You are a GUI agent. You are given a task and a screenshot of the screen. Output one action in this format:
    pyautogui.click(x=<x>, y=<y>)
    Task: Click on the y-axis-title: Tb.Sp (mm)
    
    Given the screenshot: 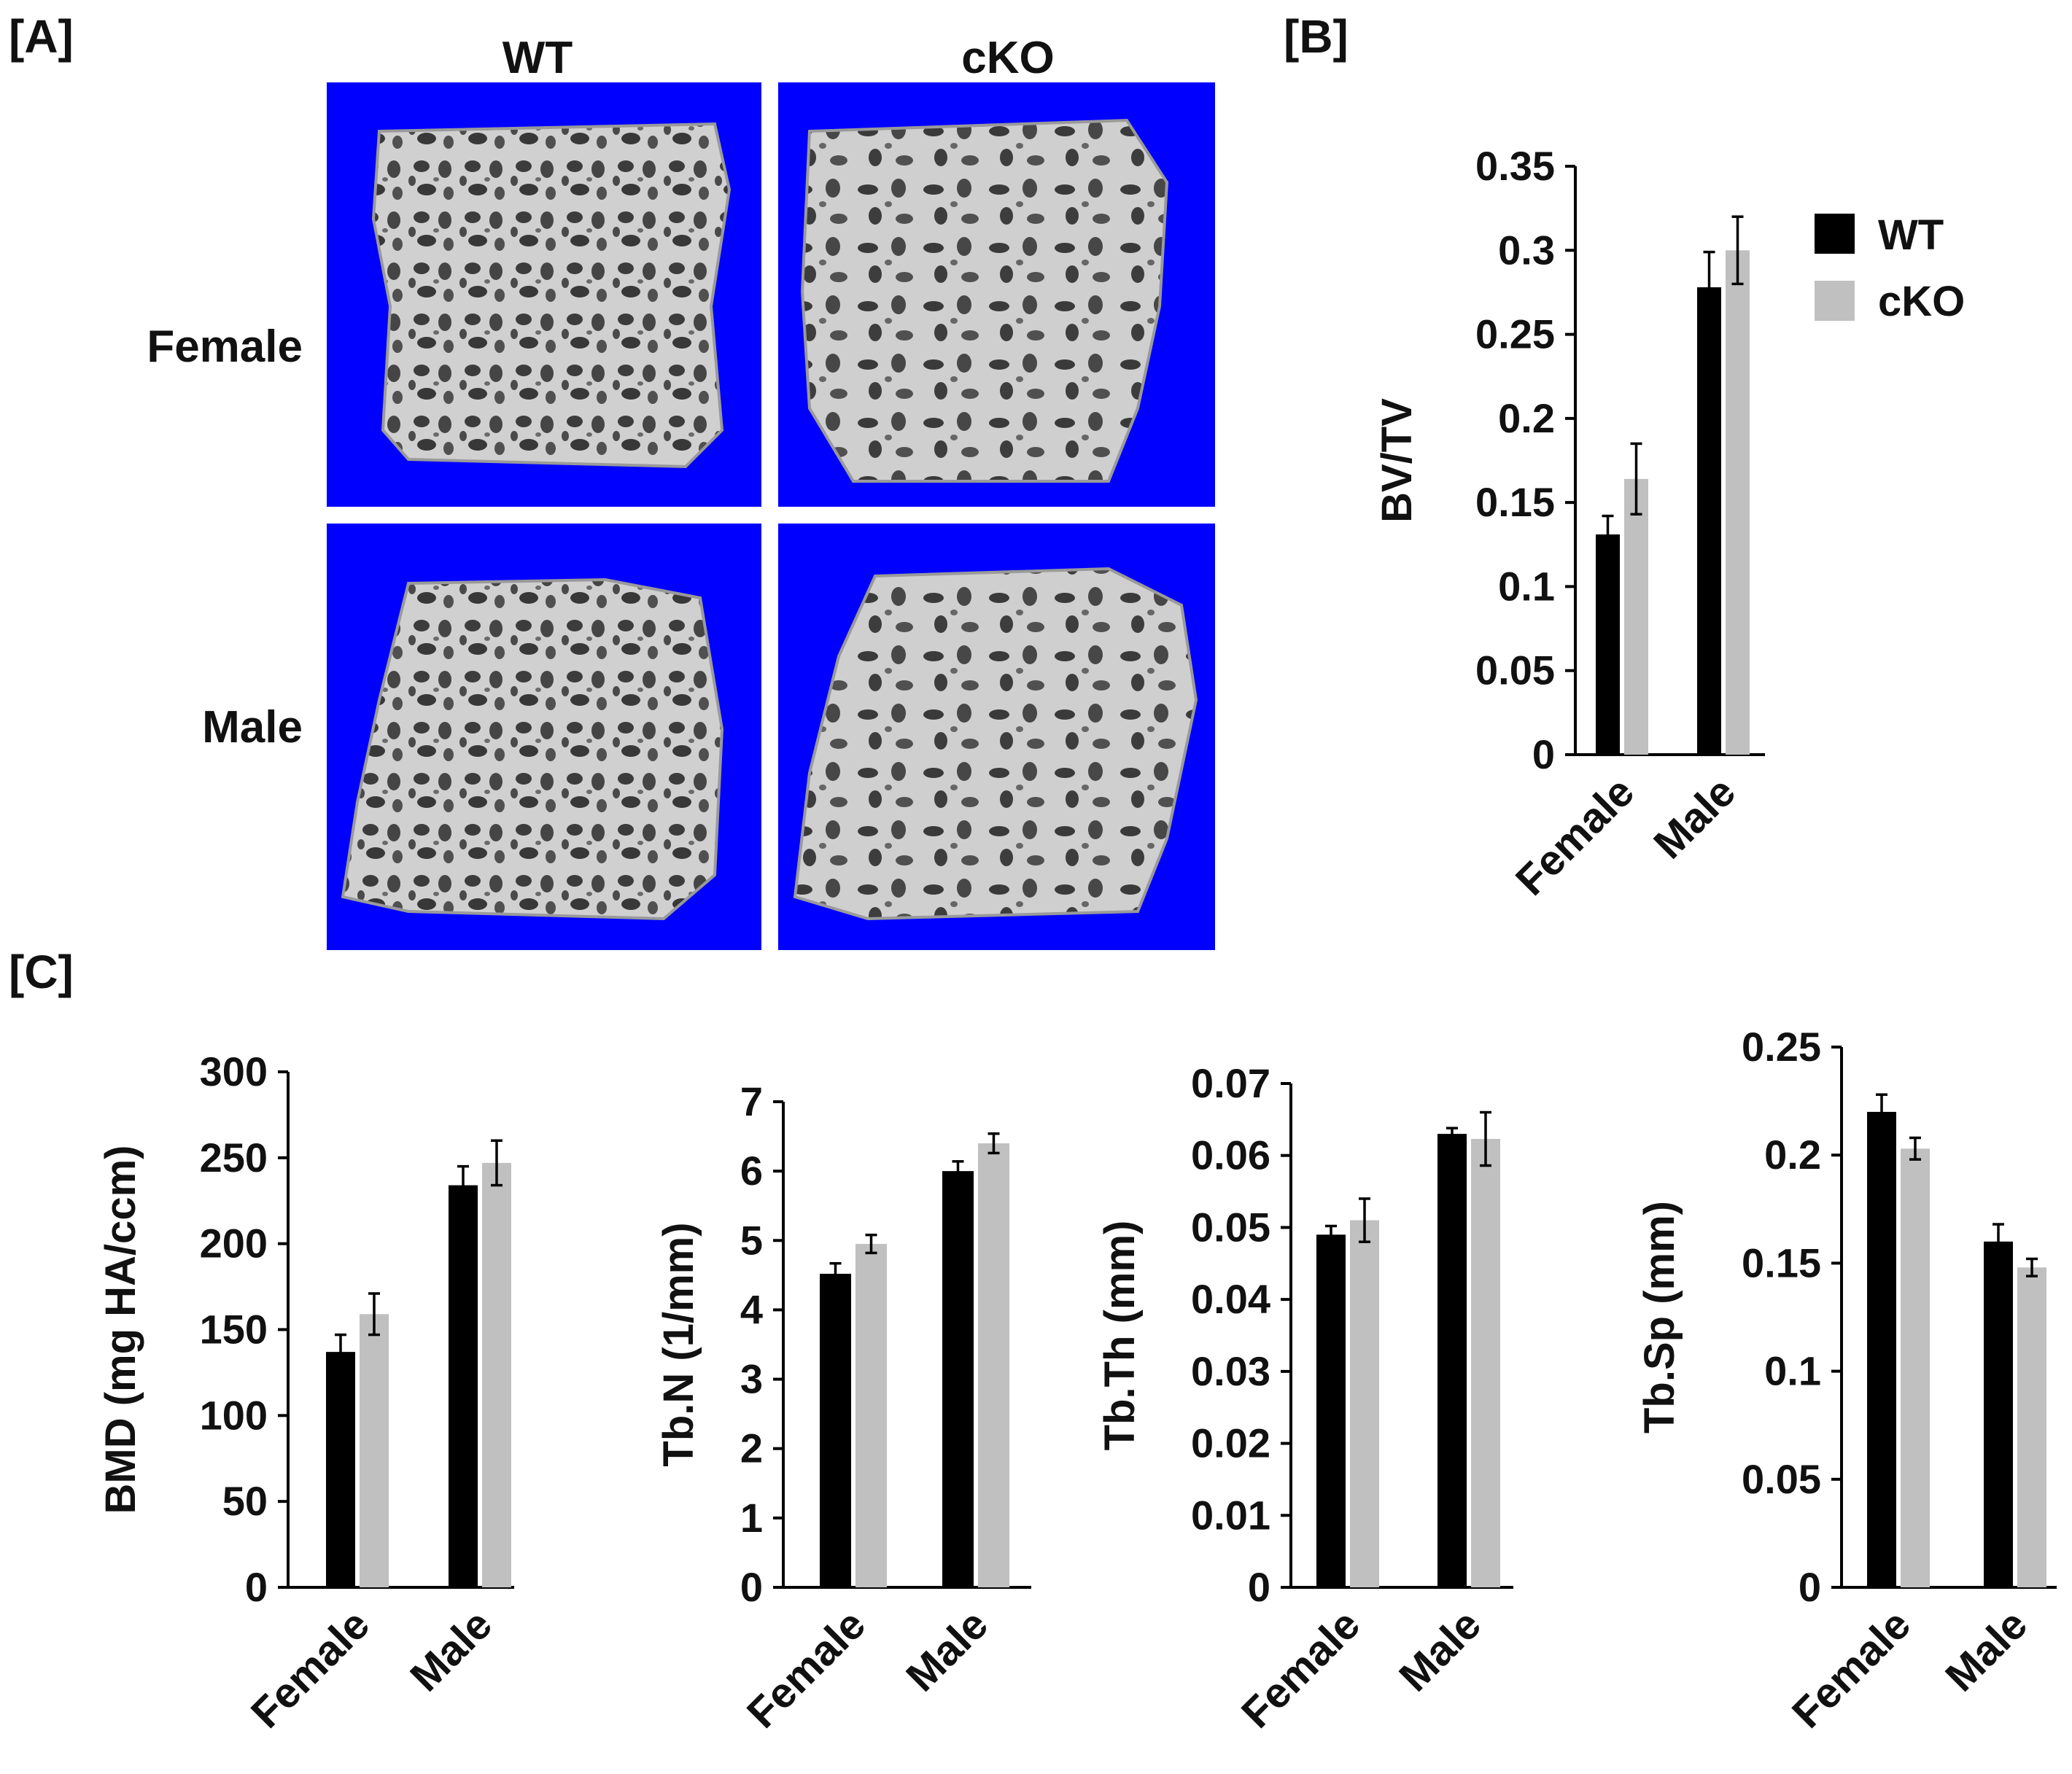 What is the action you would take?
    pyautogui.click(x=1659, y=1317)
    